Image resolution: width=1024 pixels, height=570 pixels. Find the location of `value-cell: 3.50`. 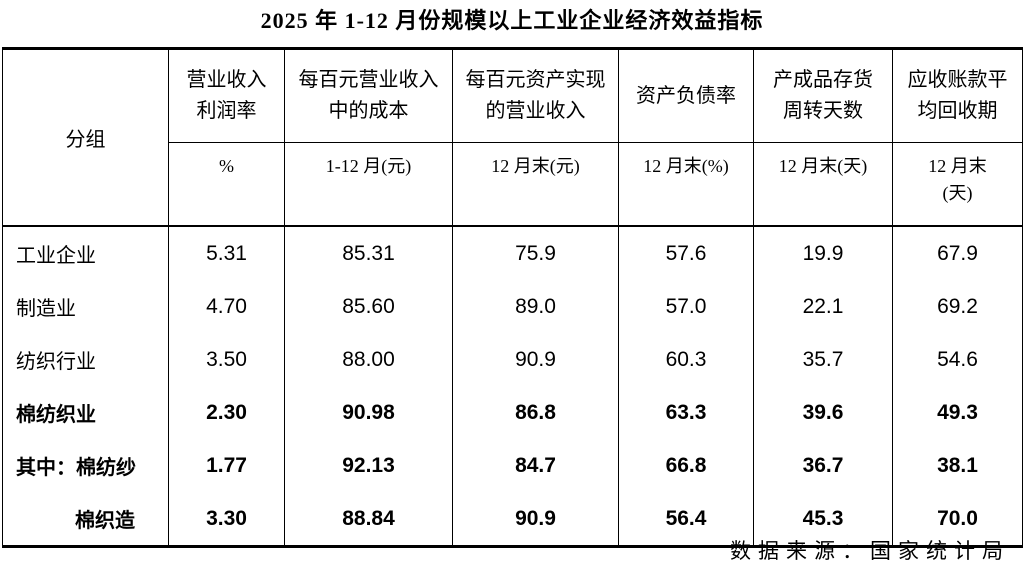

value-cell: 3.50 is located at coordinates (226, 359).